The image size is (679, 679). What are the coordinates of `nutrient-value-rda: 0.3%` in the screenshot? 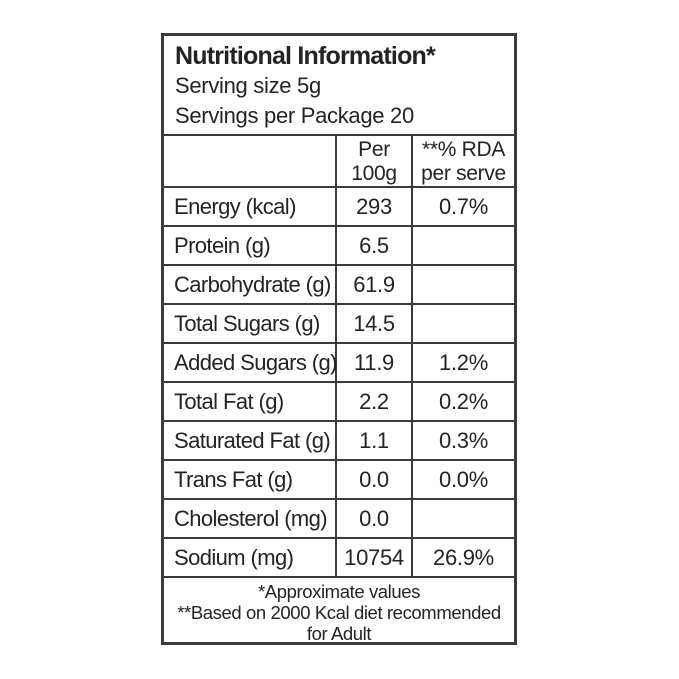 It's located at (463, 440).